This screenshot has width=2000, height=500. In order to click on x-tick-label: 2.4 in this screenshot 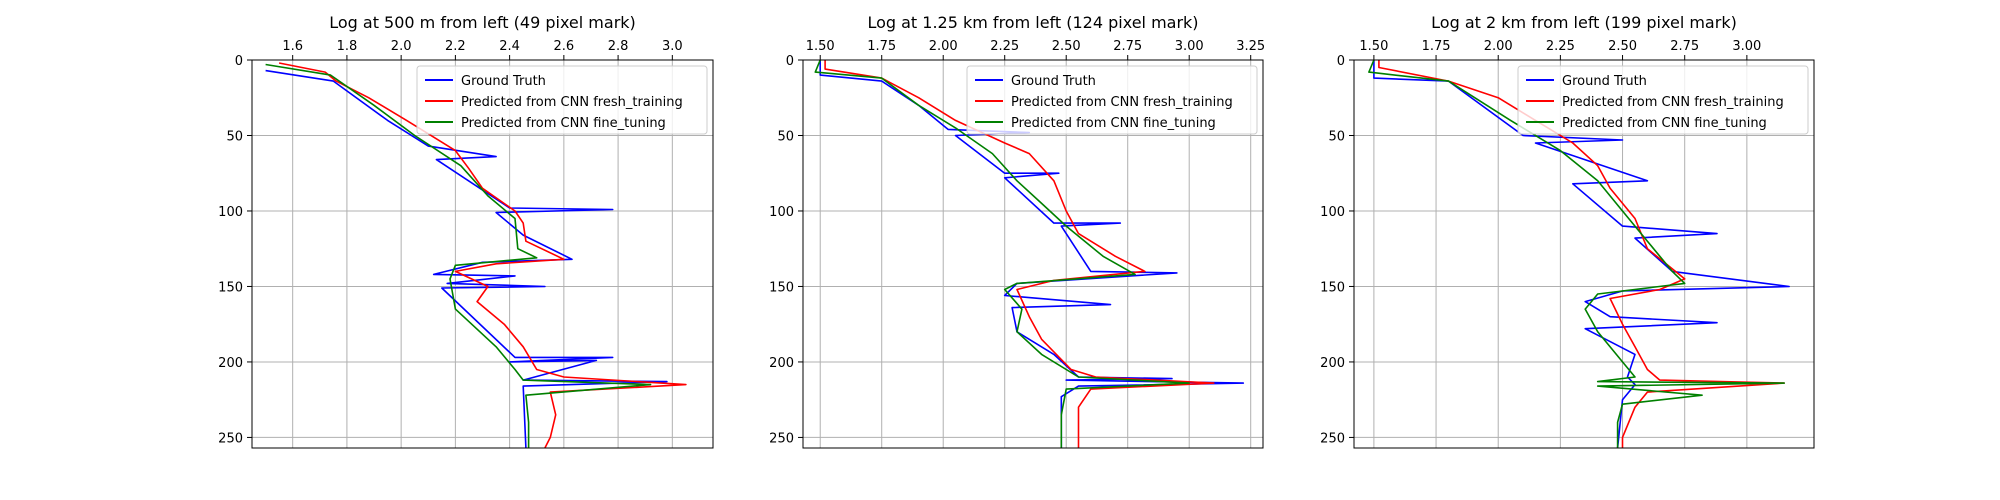, I will do `click(509, 46)`.